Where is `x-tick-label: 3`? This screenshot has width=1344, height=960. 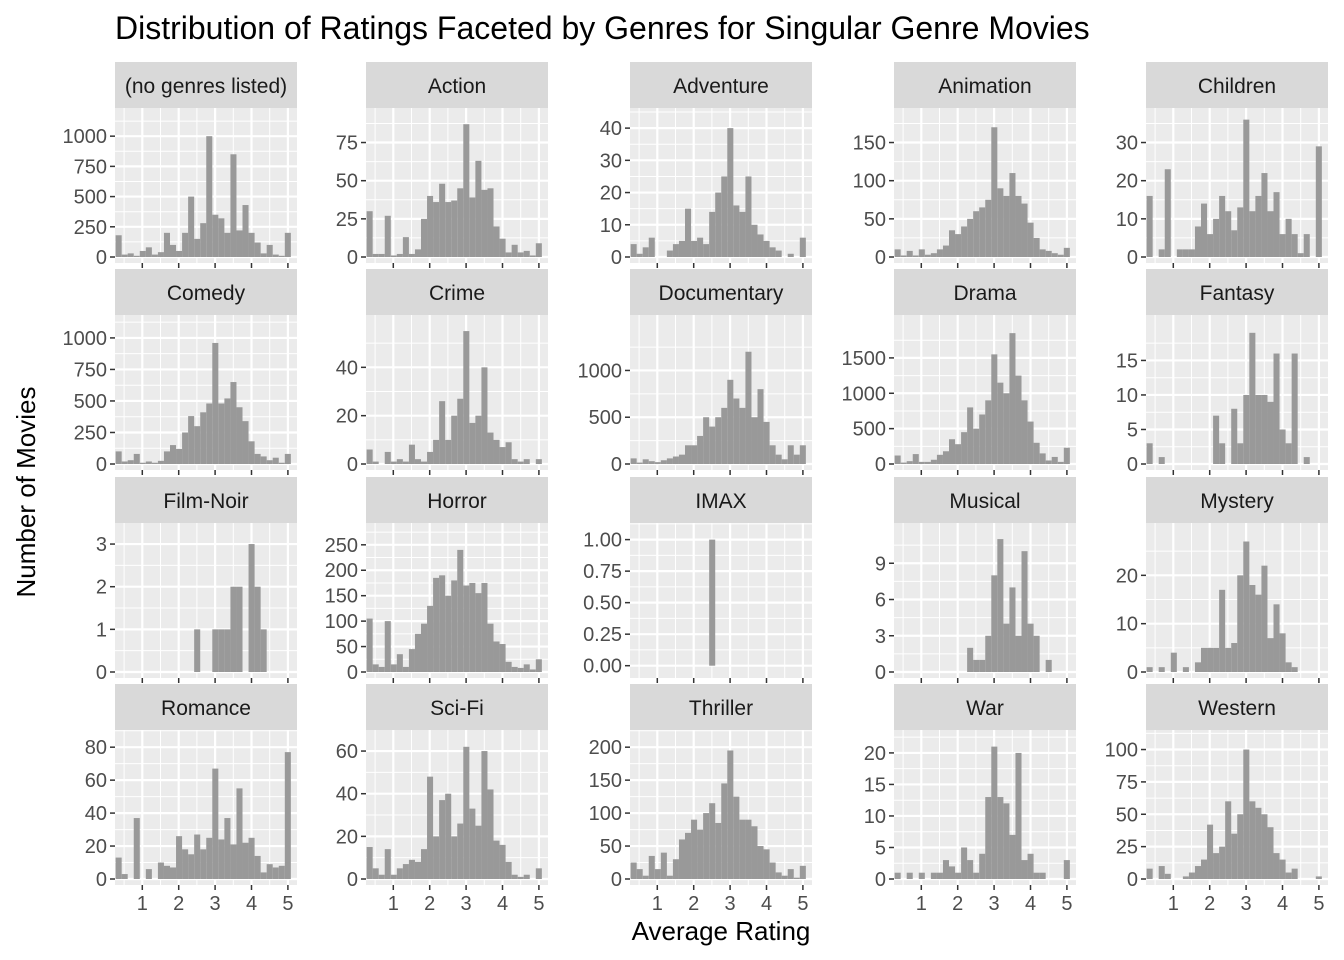
x-tick-label: 3 is located at coordinates (1246, 904).